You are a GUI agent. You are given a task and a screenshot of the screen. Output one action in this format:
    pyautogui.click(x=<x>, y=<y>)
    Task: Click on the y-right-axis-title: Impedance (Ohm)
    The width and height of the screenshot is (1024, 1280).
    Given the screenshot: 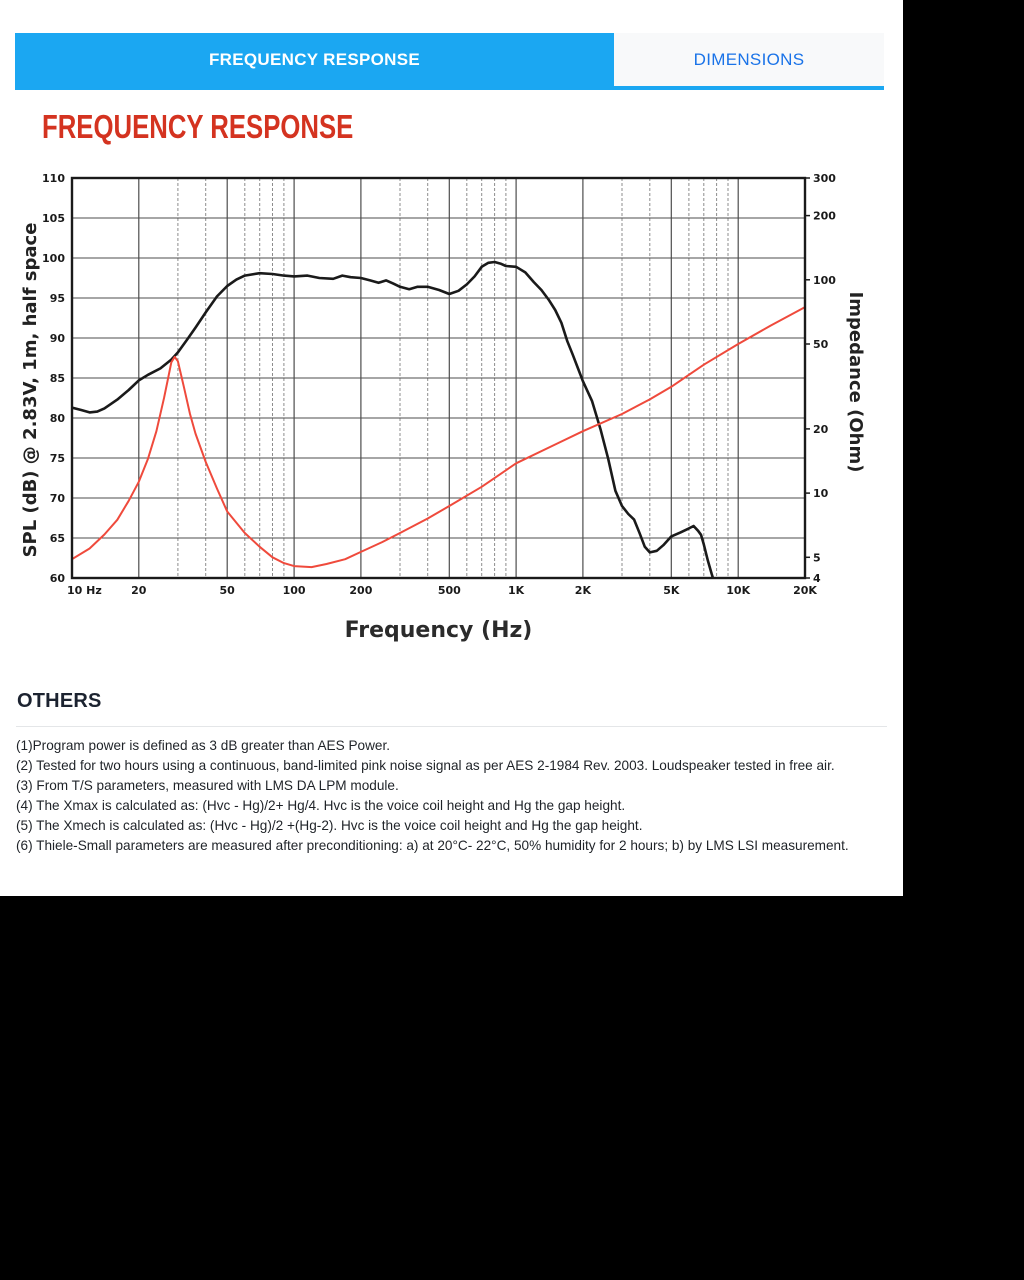 What is the action you would take?
    pyautogui.click(x=855, y=382)
    